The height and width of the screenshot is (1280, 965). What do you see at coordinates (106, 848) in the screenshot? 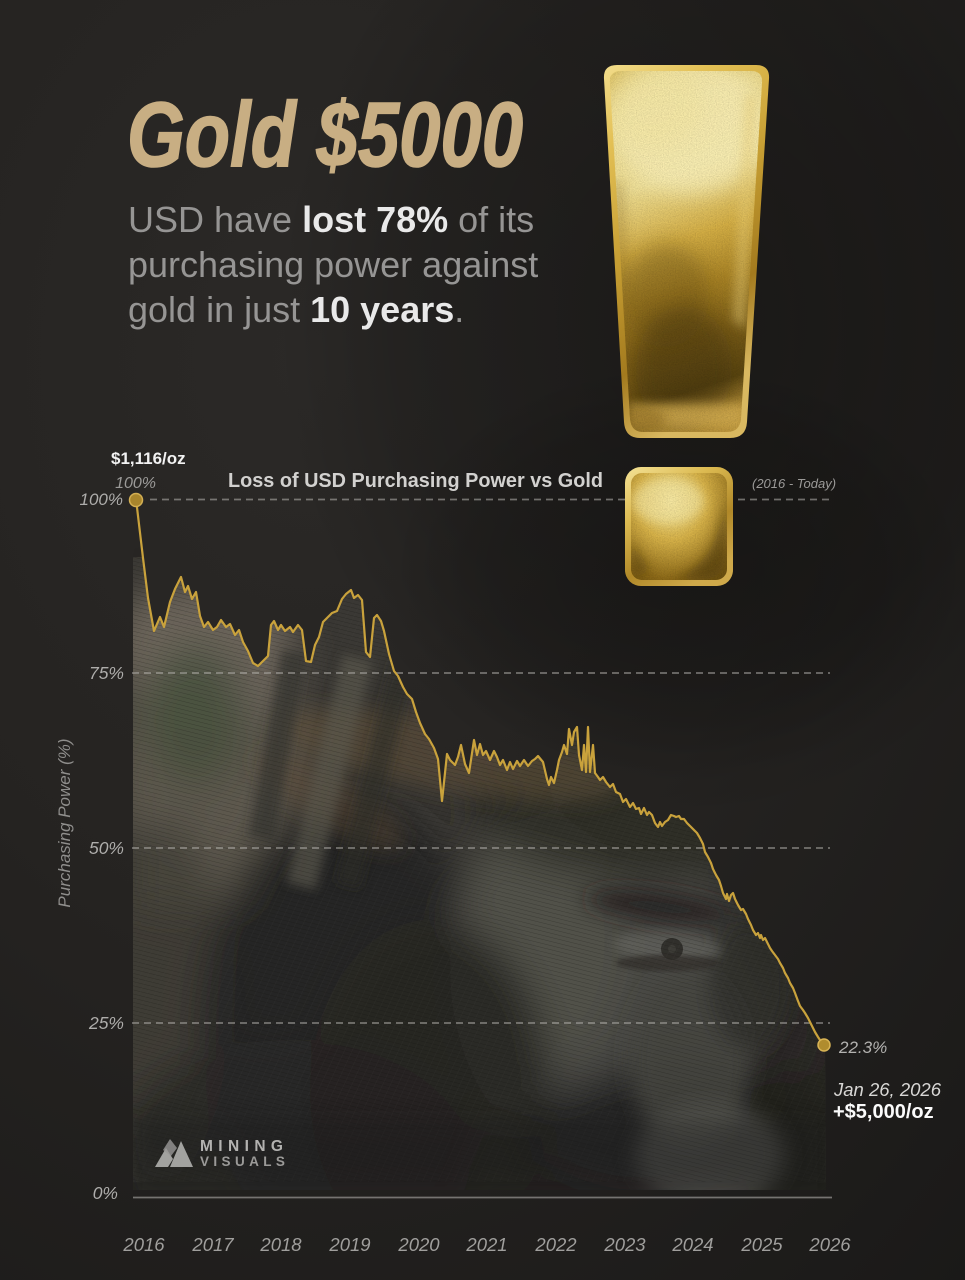
I see `svg-text: 50%` at bounding box center [106, 848].